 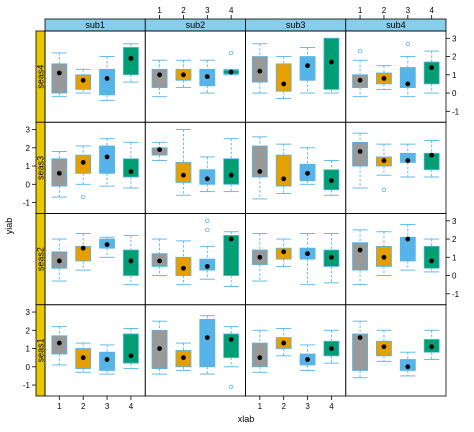 What do you see at coordinates (408, 10) in the screenshot?
I see `x-tick-label-sub4-3: 3` at bounding box center [408, 10].